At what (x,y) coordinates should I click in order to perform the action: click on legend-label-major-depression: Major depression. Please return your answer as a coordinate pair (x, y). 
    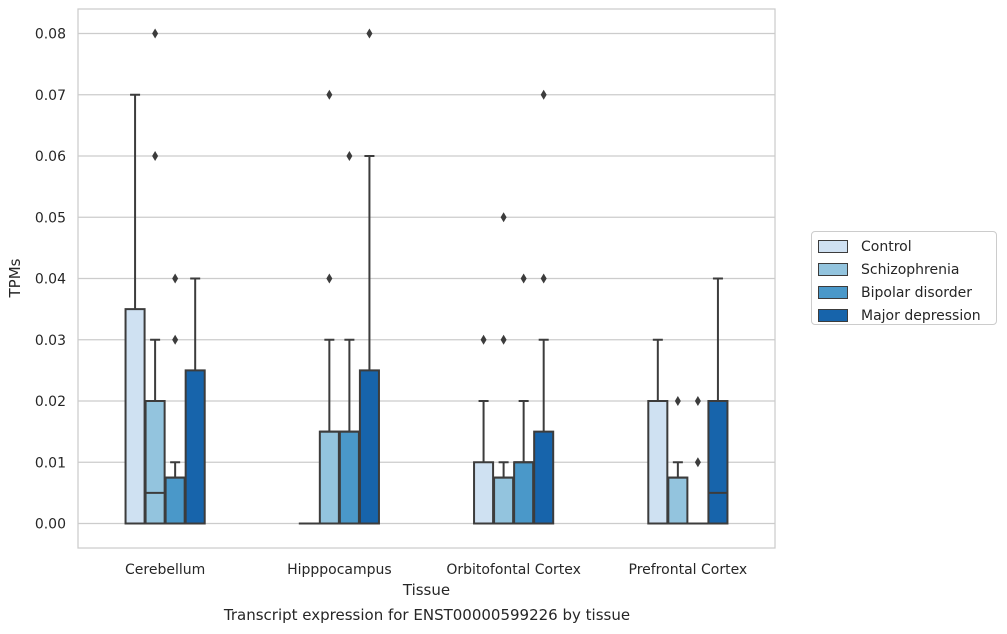
    Looking at the image, I should click on (921, 315).